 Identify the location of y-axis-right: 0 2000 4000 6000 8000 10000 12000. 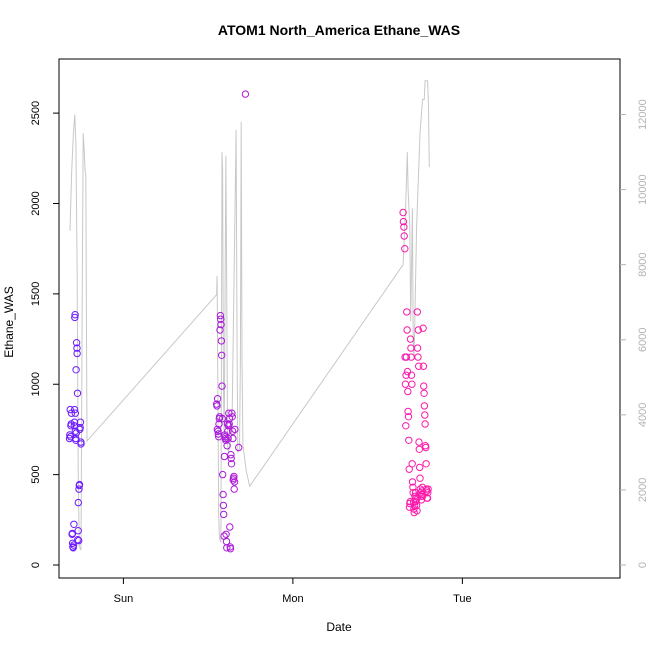
(634, 333).